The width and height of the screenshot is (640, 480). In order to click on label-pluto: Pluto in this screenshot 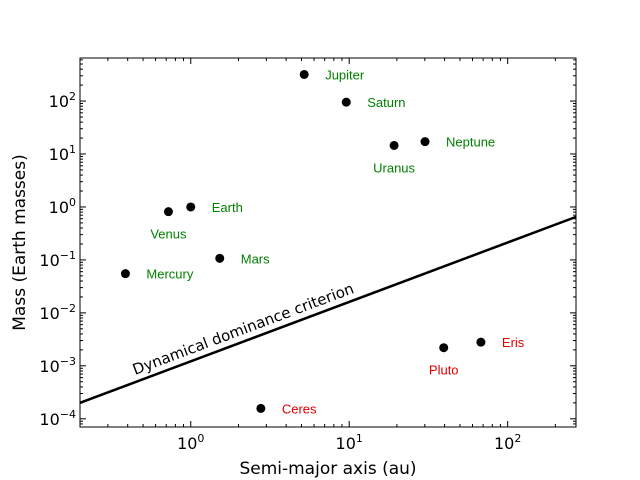, I will do `click(444, 370)`.